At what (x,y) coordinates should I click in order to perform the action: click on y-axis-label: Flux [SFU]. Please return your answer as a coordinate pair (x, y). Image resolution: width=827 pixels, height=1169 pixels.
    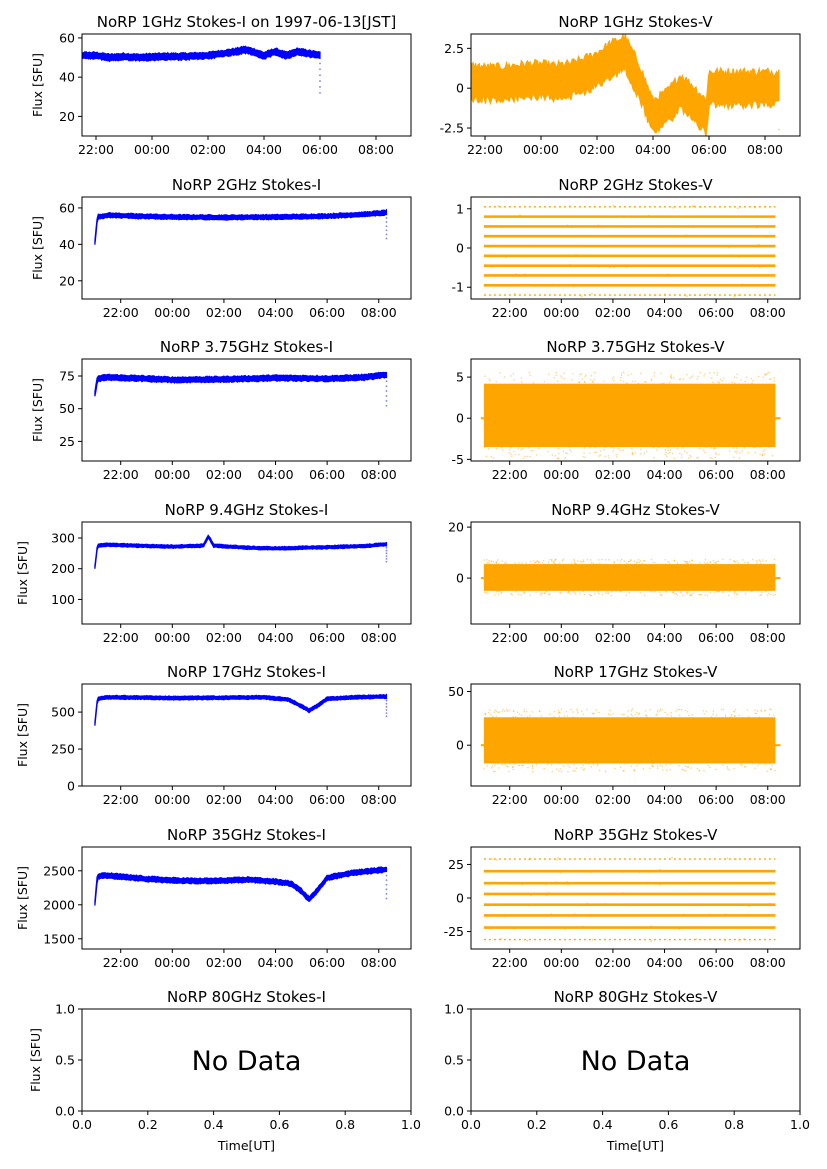
    Looking at the image, I should click on (37, 248).